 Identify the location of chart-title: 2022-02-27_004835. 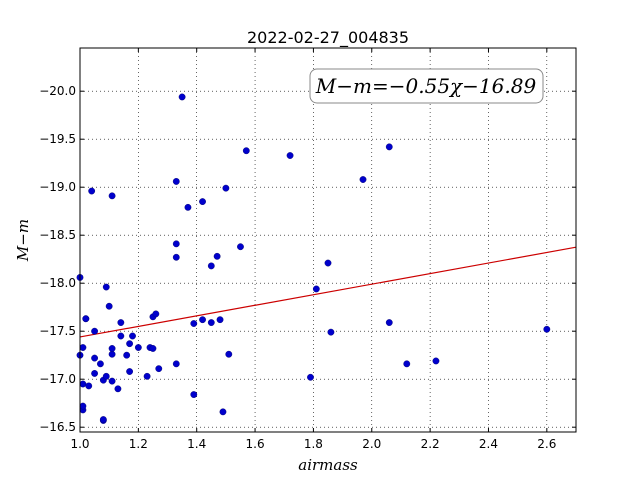
(328, 38).